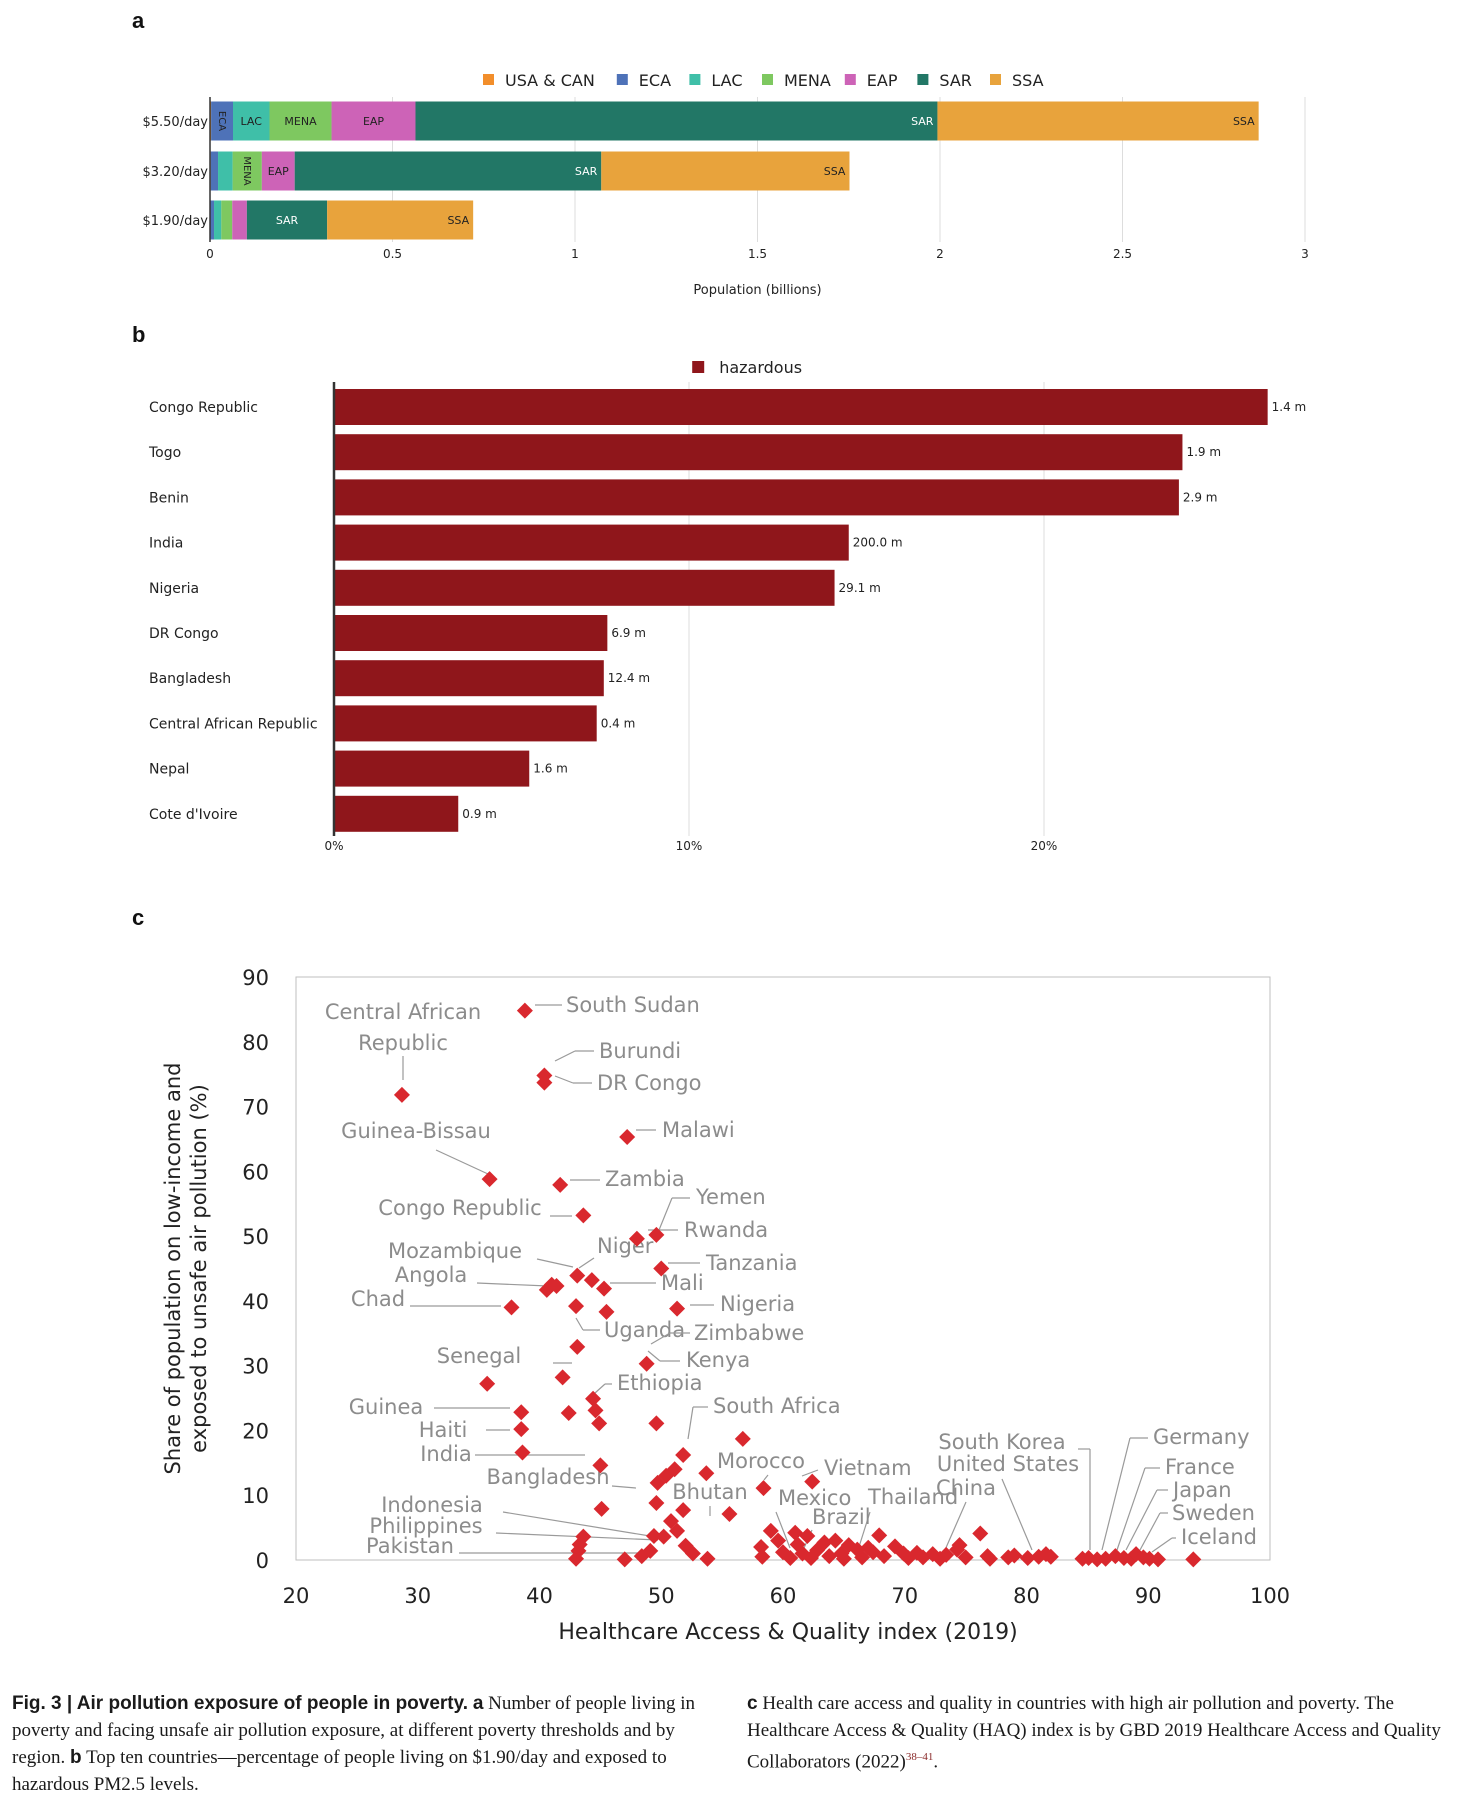 The image size is (1470, 1798). What do you see at coordinates (661, 1596) in the screenshot?
I see `x-tick-label: 50` at bounding box center [661, 1596].